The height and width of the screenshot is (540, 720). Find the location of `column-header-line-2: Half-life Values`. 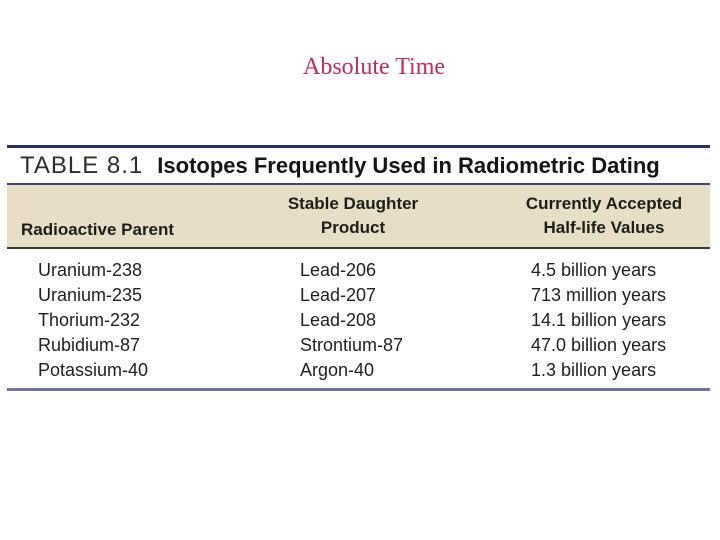

column-header-line-2: Half-life Values is located at coordinates (604, 227).